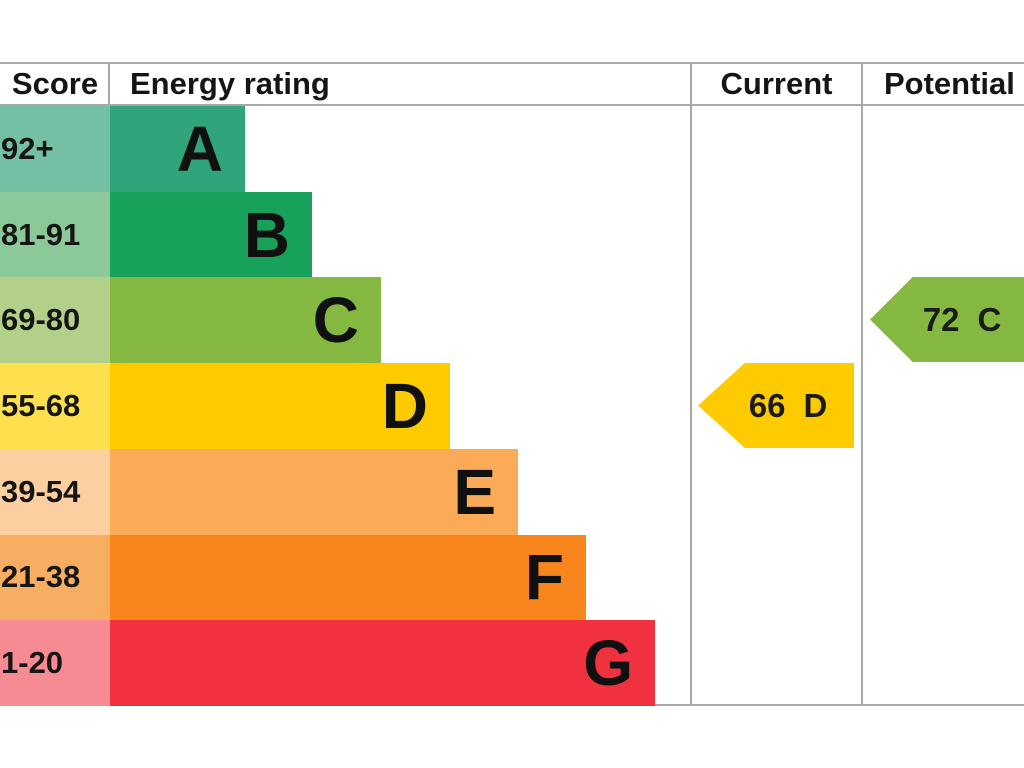 This screenshot has width=1024, height=768. I want to click on current-rating-value: 66, so click(767, 405).